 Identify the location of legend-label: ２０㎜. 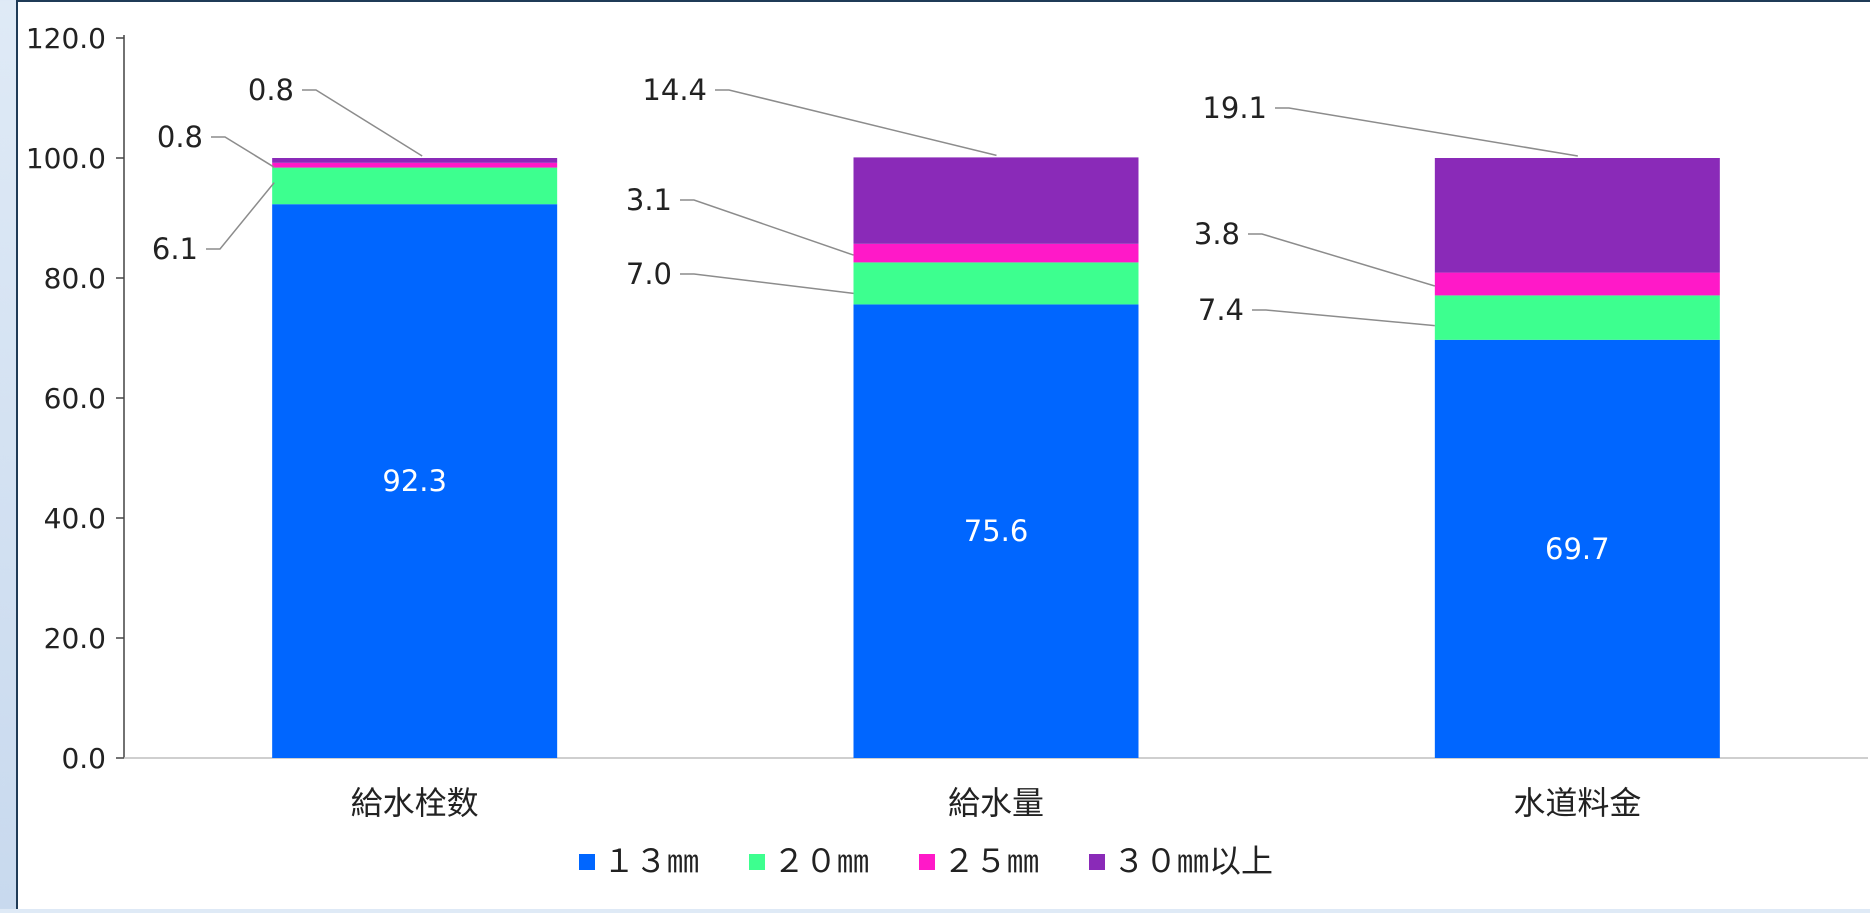
(821, 861).